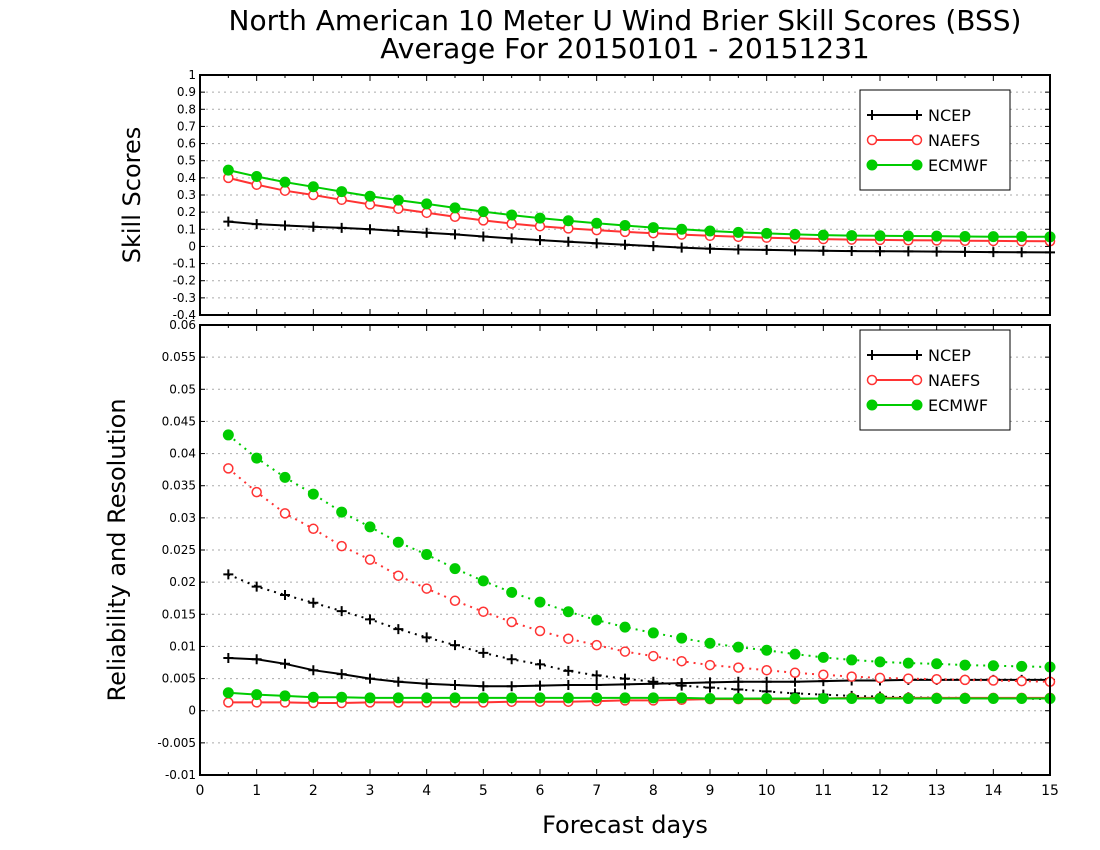 This screenshot has width=1100, height=850. I want to click on top-ytick-label: 0.1, so click(186, 229).